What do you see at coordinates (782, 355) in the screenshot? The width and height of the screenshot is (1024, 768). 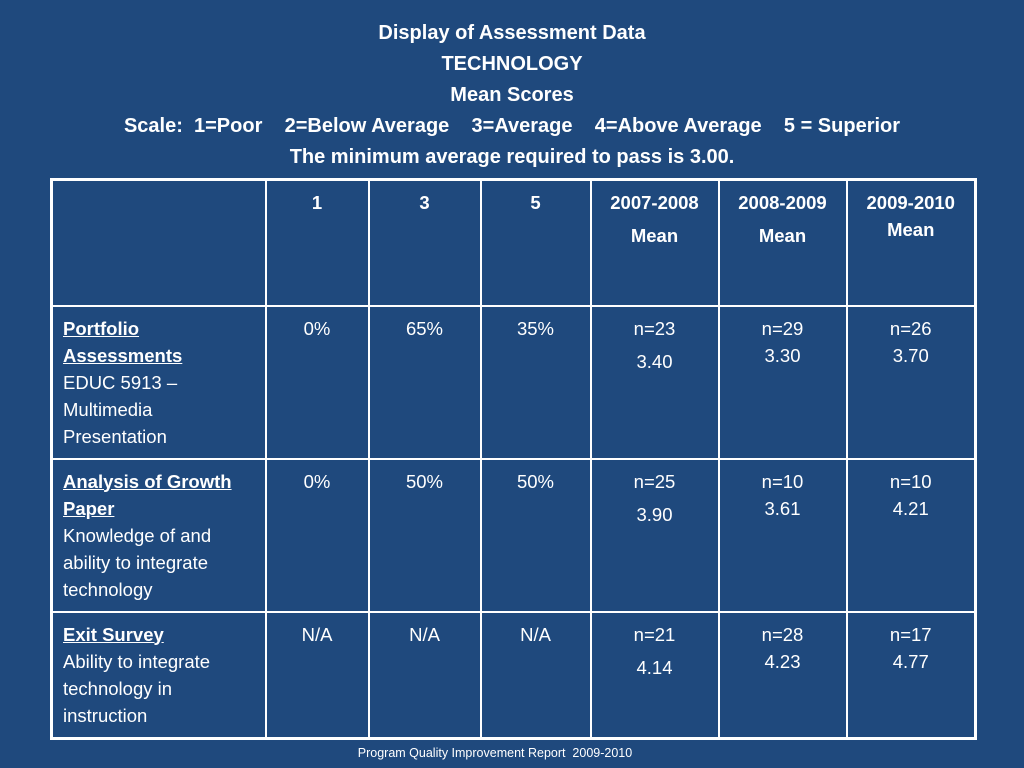 I see `mean-score: 3.30` at bounding box center [782, 355].